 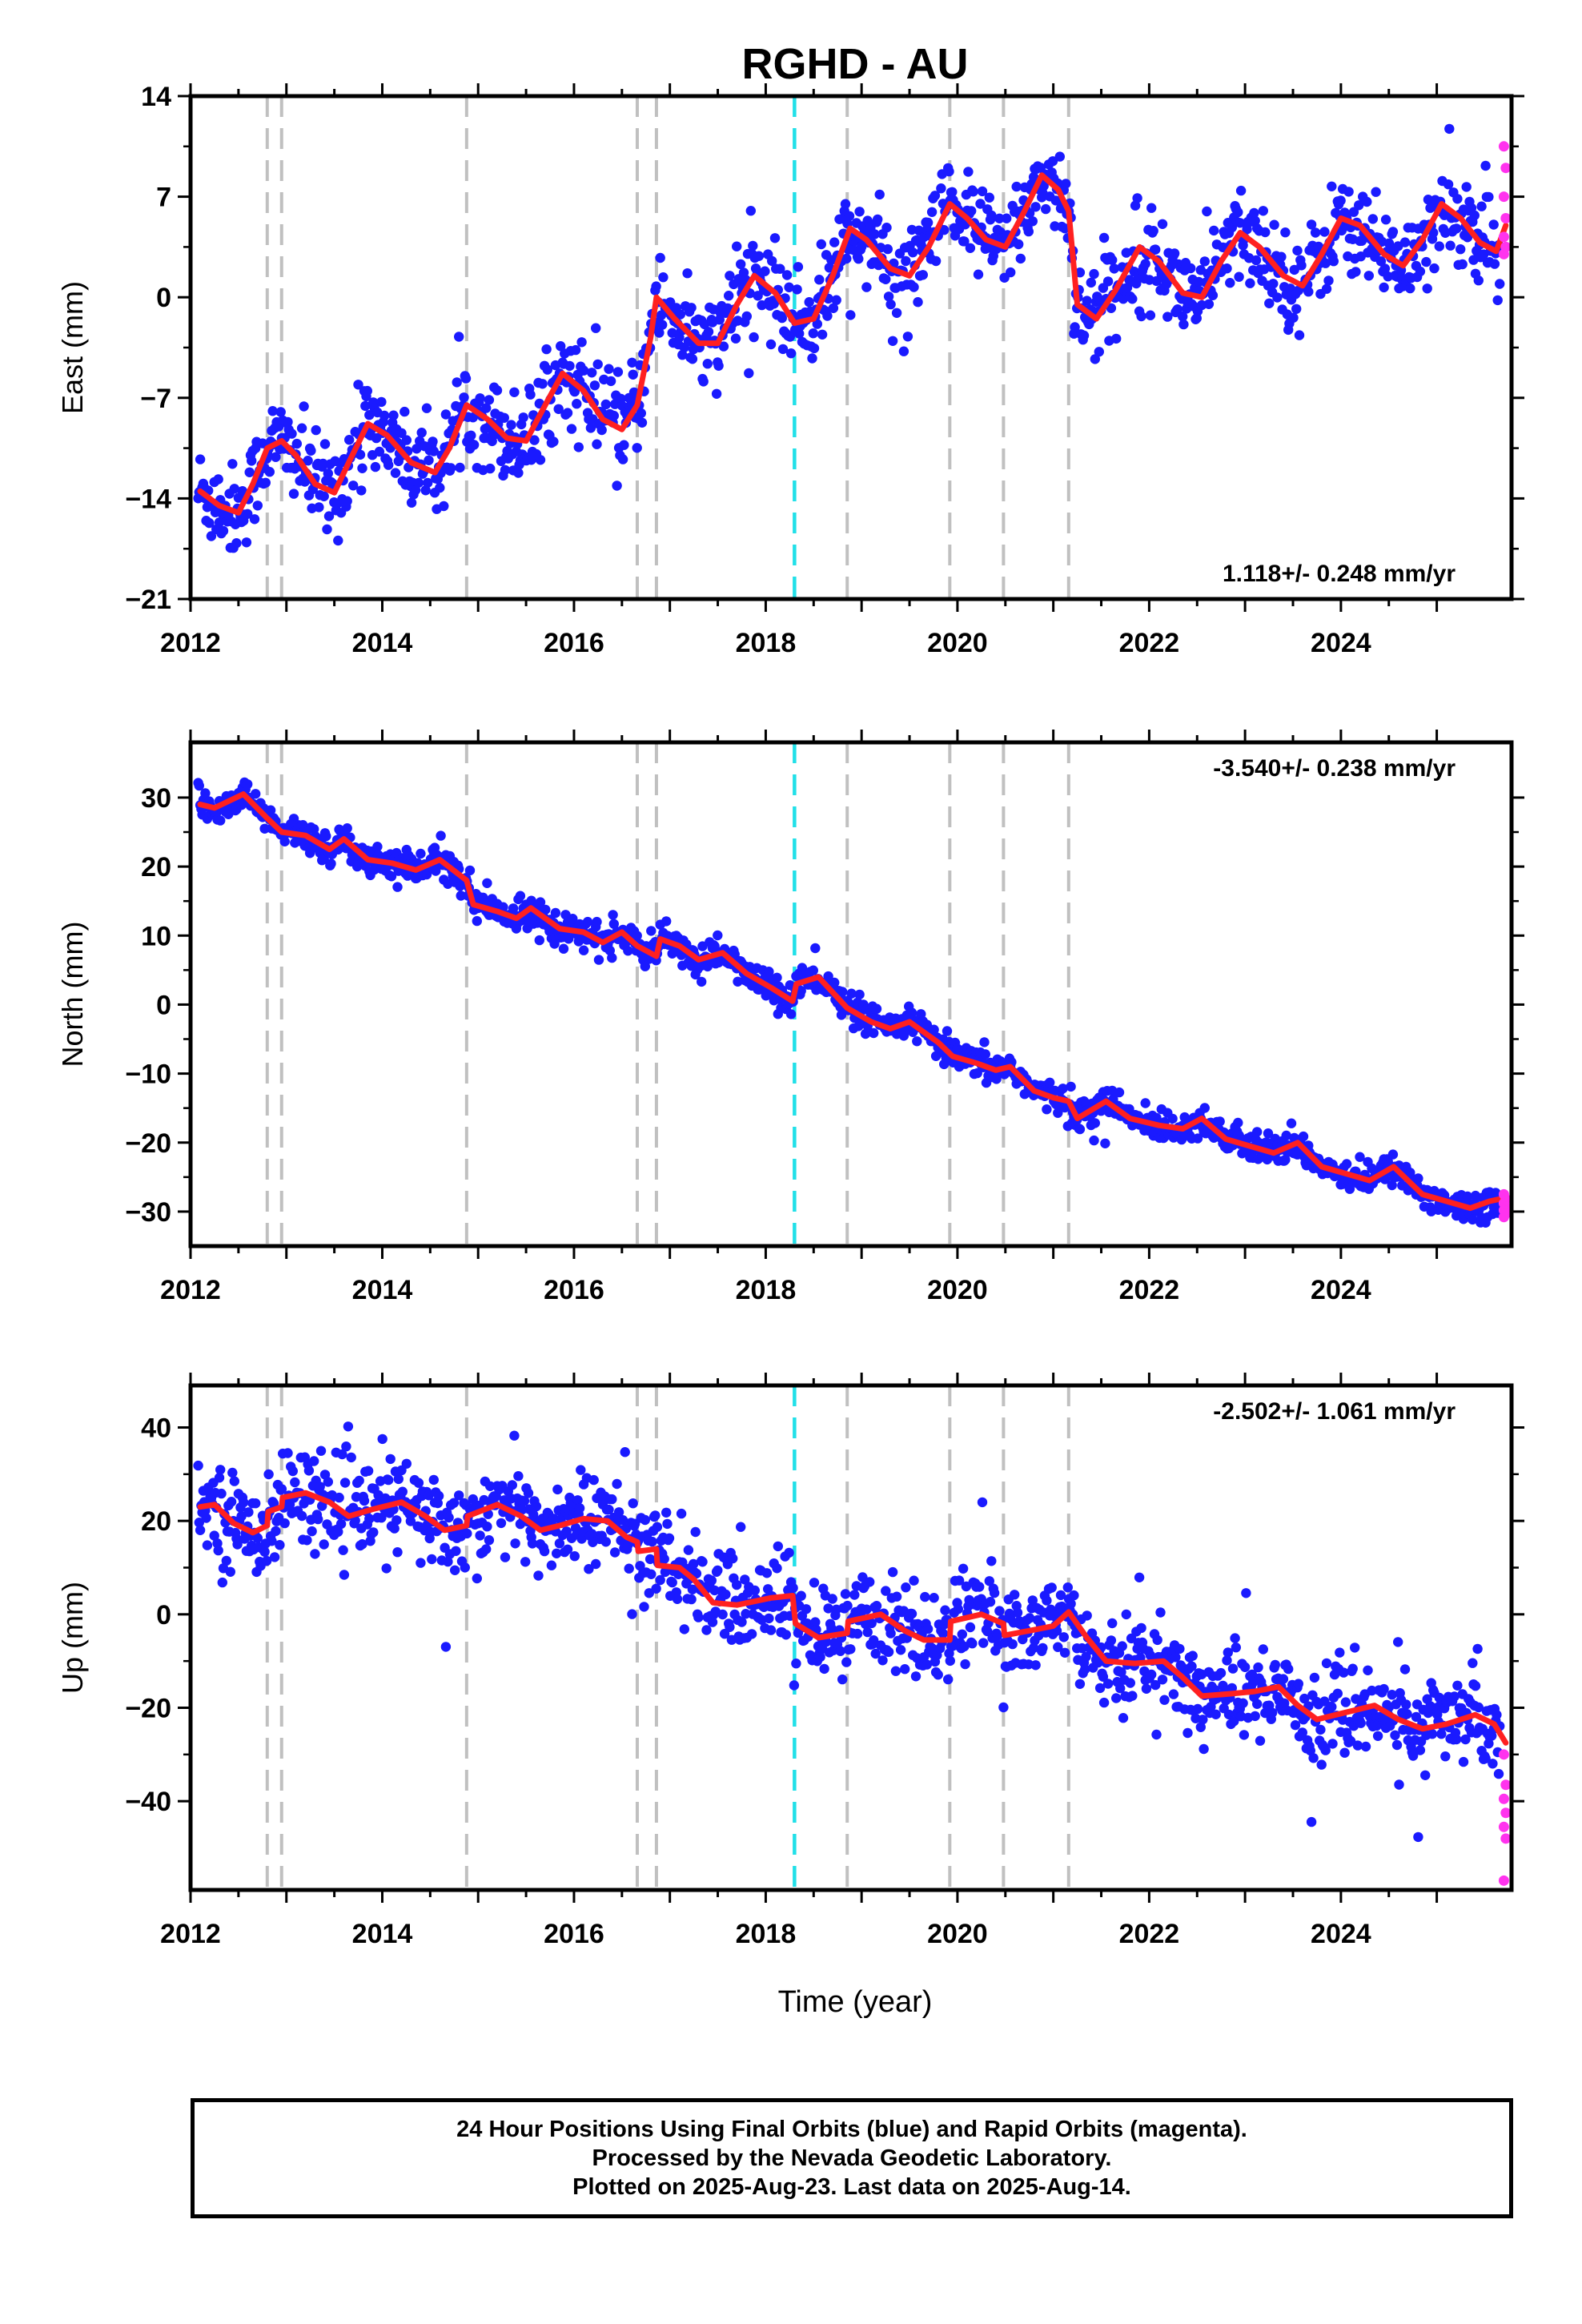 I want to click on y-axis-label: East (mm), so click(x=72, y=347).